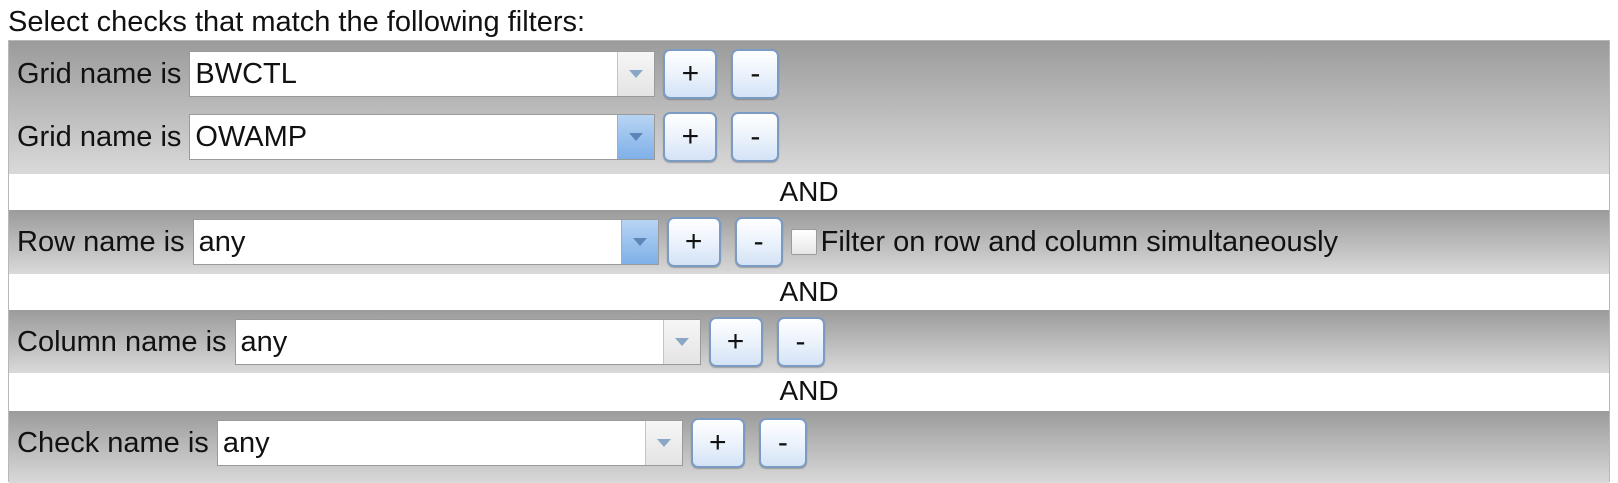 The width and height of the screenshot is (1618, 483). What do you see at coordinates (264, 342) in the screenshot?
I see `column-name-value: any` at bounding box center [264, 342].